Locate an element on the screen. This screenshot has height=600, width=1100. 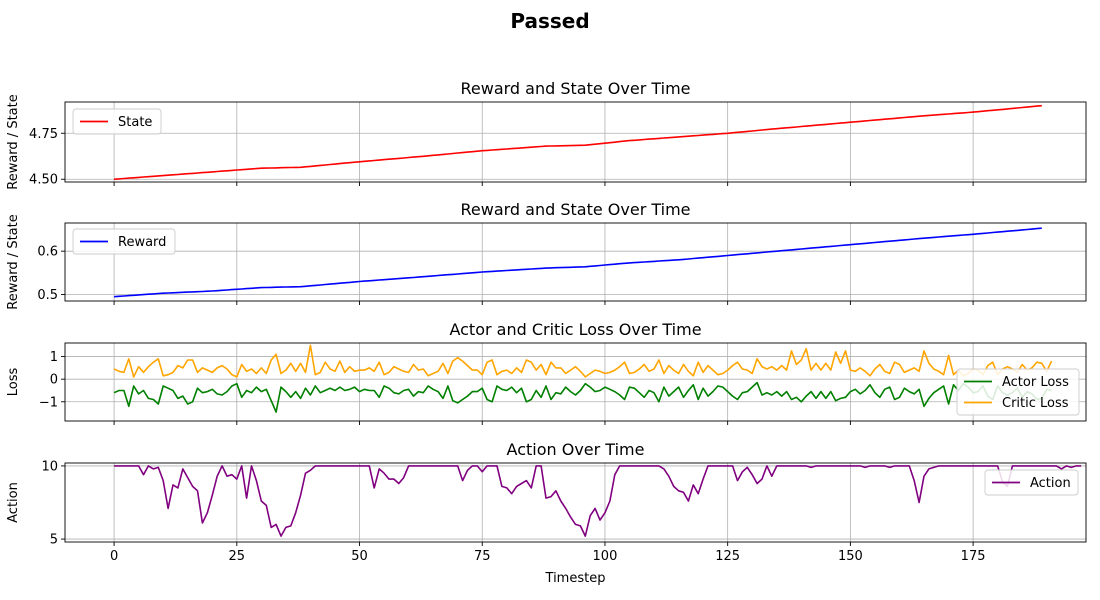
y-axis-label: Action is located at coordinates (13, 502).